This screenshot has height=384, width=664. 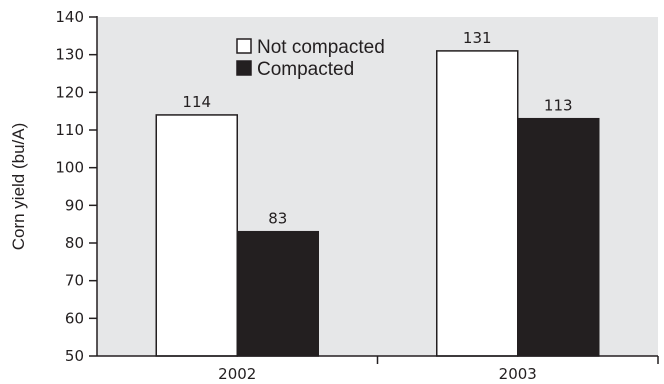 What do you see at coordinates (74, 318) in the screenshot?
I see `y-tick-label: 60` at bounding box center [74, 318].